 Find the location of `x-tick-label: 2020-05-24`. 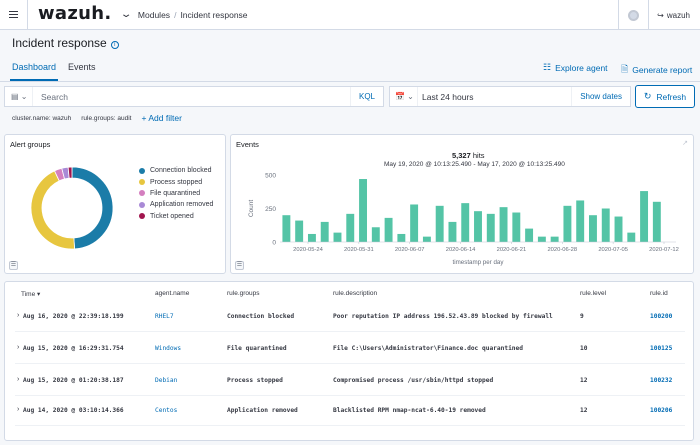

x-tick-label: 2020-05-24 is located at coordinates (308, 250).